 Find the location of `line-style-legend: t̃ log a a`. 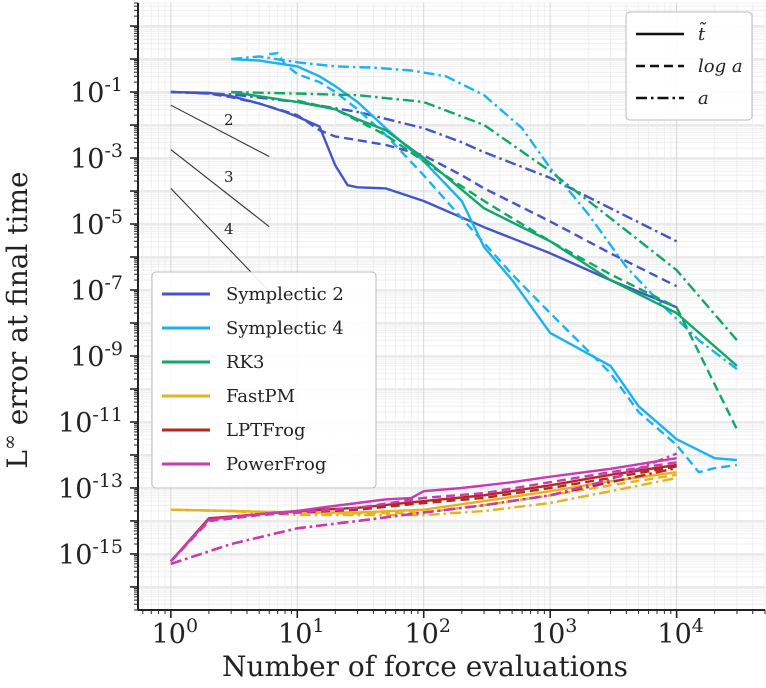

line-style-legend: t̃ log a a is located at coordinates (689, 66).